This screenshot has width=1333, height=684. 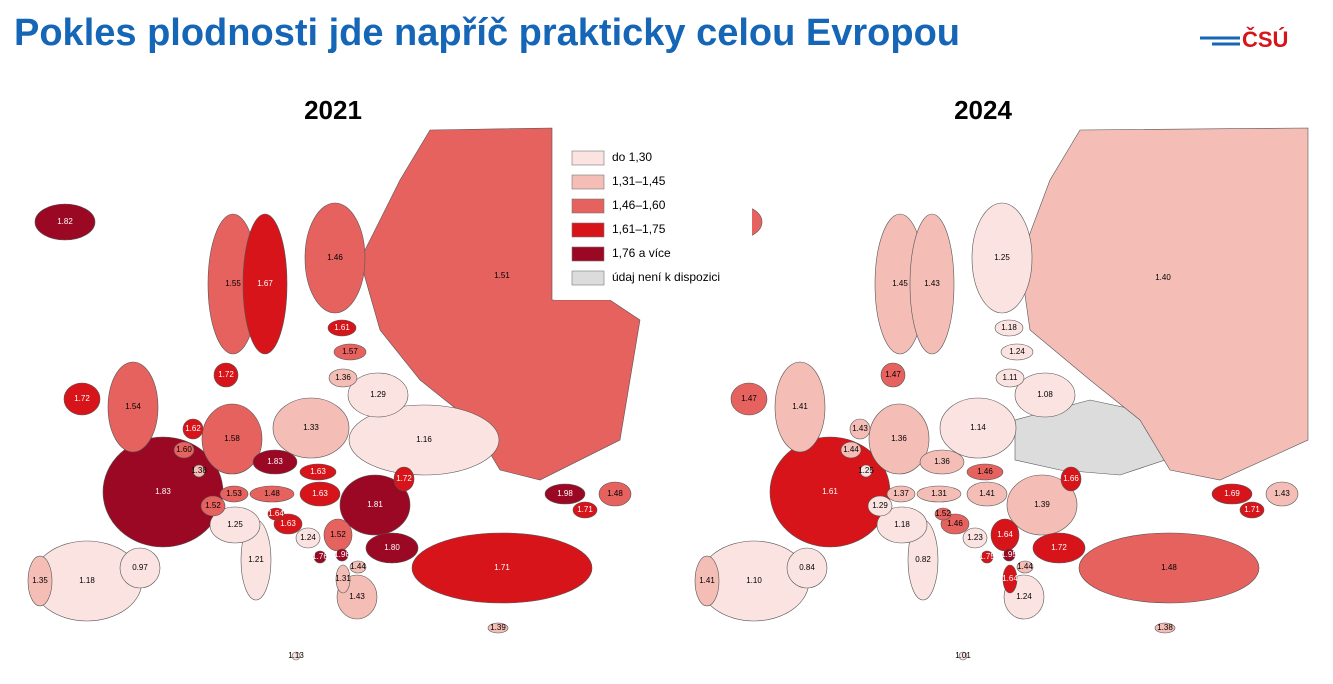 What do you see at coordinates (639, 229) in the screenshot?
I see `legend-label: 1,61–1,75` at bounding box center [639, 229].